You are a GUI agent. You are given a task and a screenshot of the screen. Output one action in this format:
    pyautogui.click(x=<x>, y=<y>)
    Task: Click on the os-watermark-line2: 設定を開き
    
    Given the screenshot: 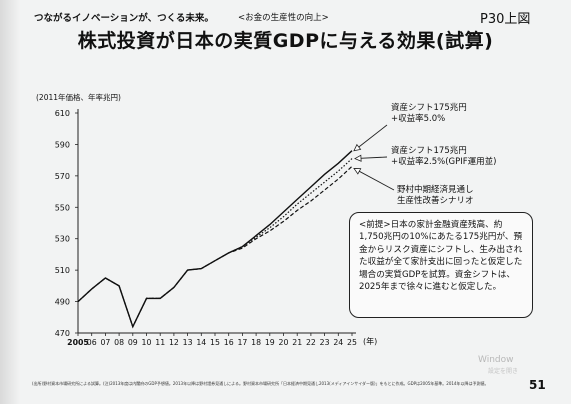 What is the action you would take?
    pyautogui.click(x=503, y=371)
    